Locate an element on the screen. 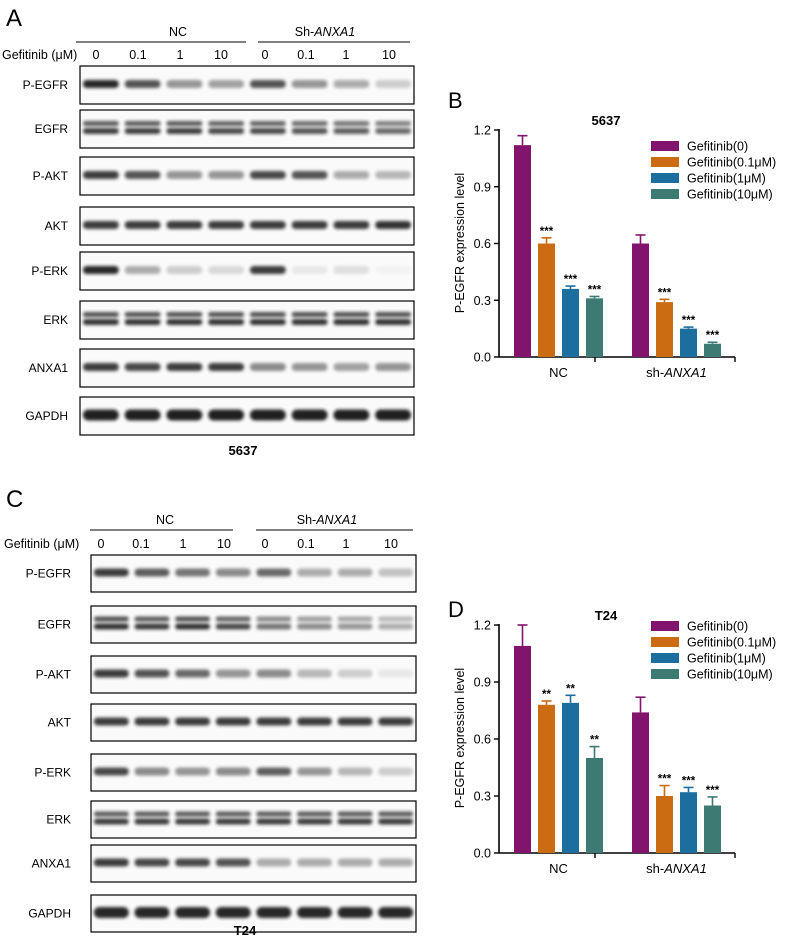 The height and width of the screenshot is (941, 797). protein-label: ERK is located at coordinates (55, 320).